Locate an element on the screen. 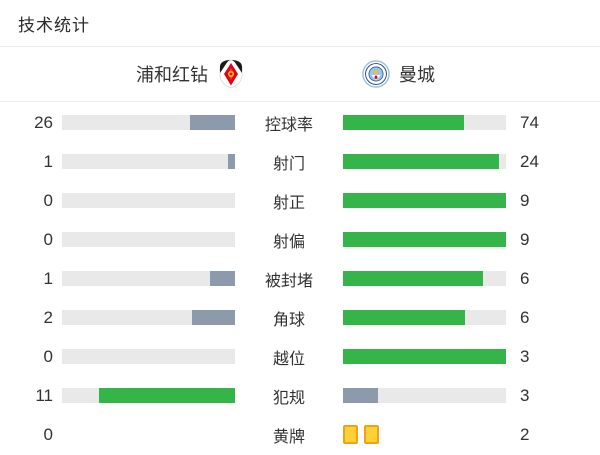 Image resolution: width=600 pixels, height=455 pixels. stat-label: 被封堵 is located at coordinates (288, 281).